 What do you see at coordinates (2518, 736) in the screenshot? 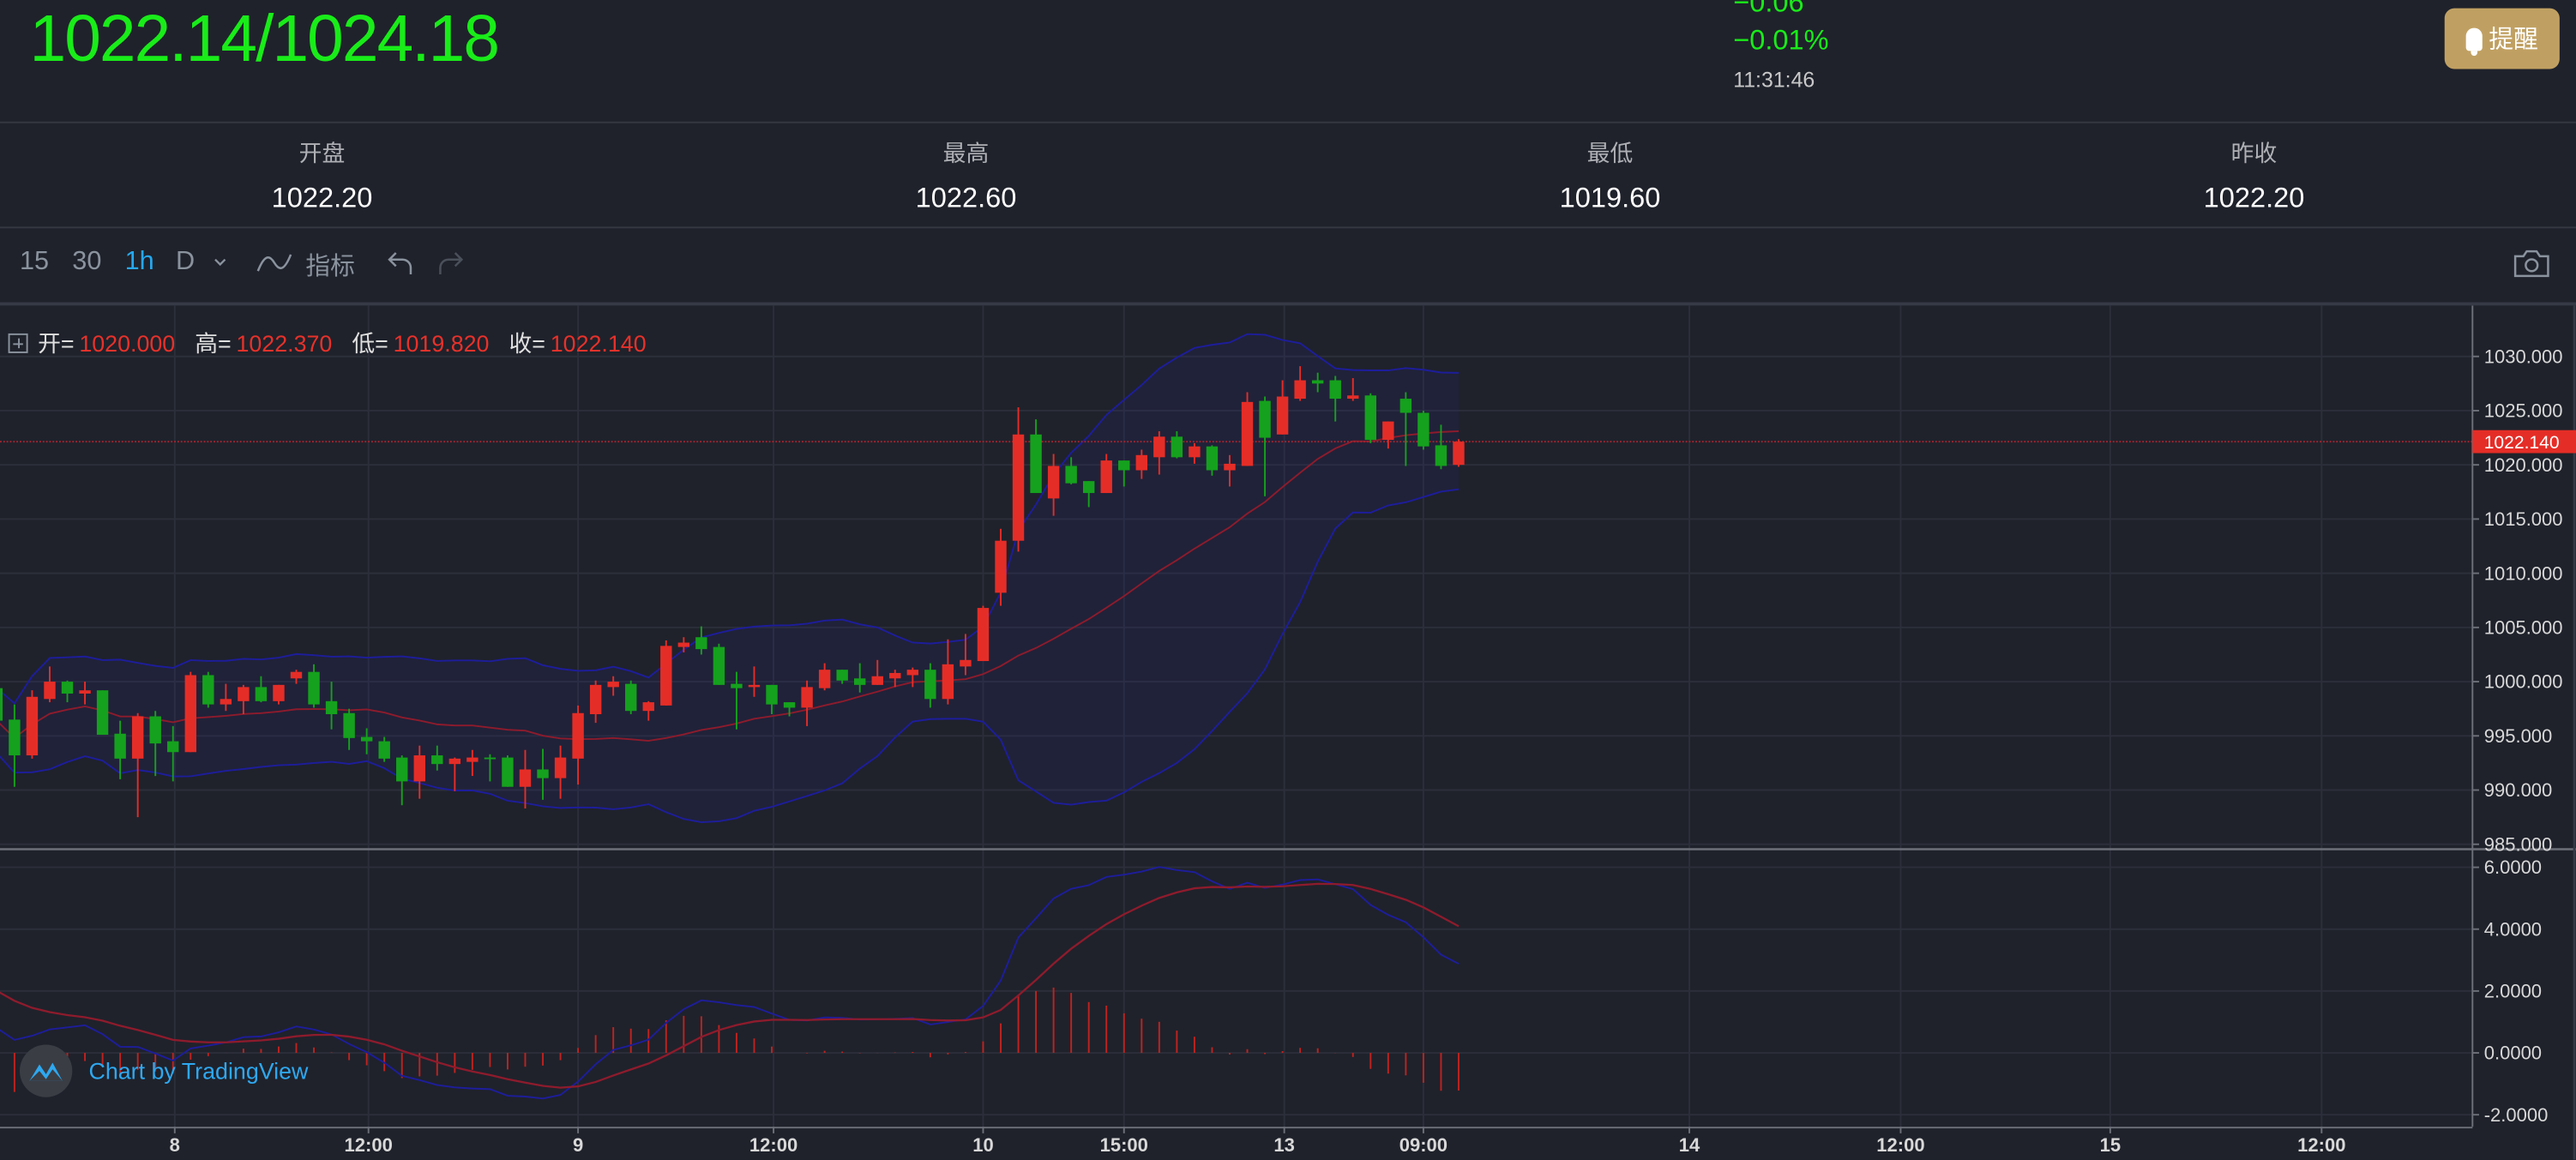
I see `price-tick-label: 995.000` at bounding box center [2518, 736].